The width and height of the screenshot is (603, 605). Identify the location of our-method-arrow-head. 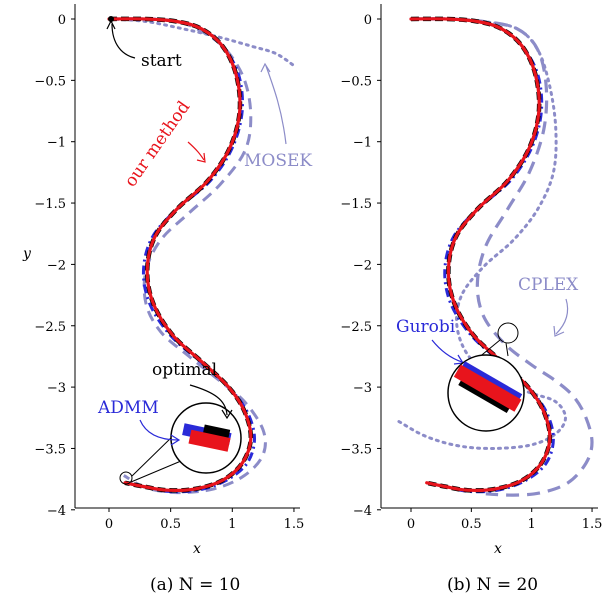
(201, 157).